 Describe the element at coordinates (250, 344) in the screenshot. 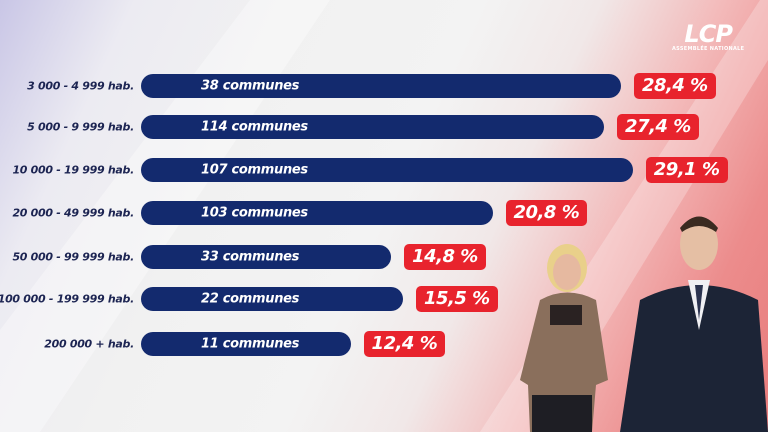

I see `bar-label: 11 communes` at that location.